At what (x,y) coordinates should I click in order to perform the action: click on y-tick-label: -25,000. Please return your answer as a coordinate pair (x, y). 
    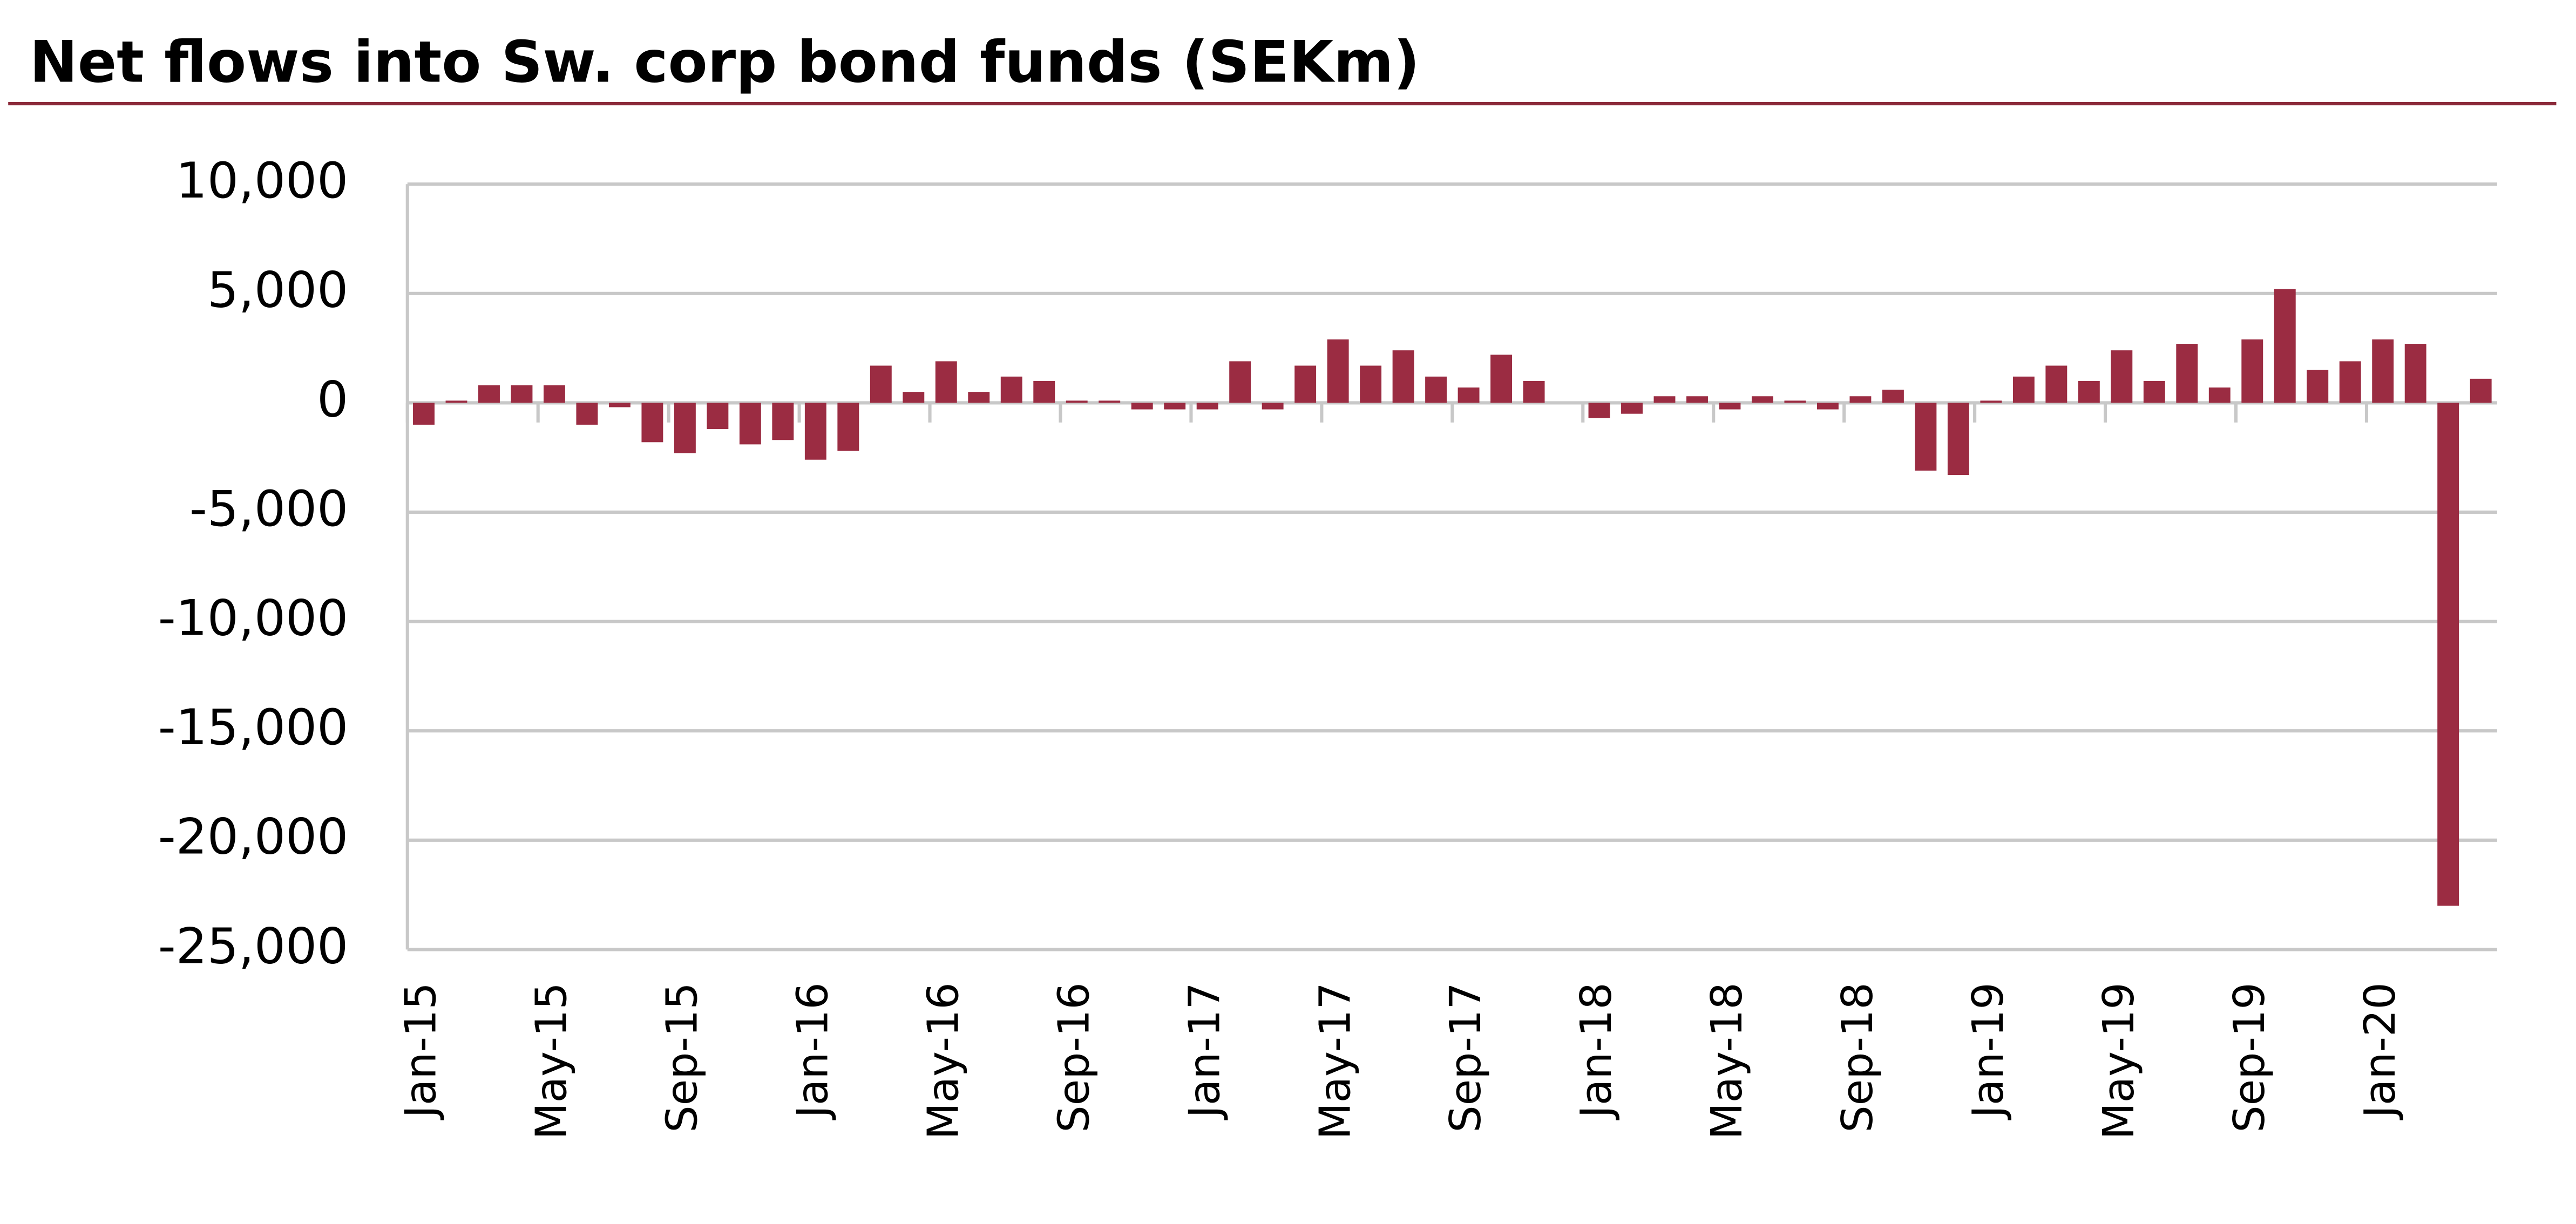
    Looking at the image, I should click on (253, 946).